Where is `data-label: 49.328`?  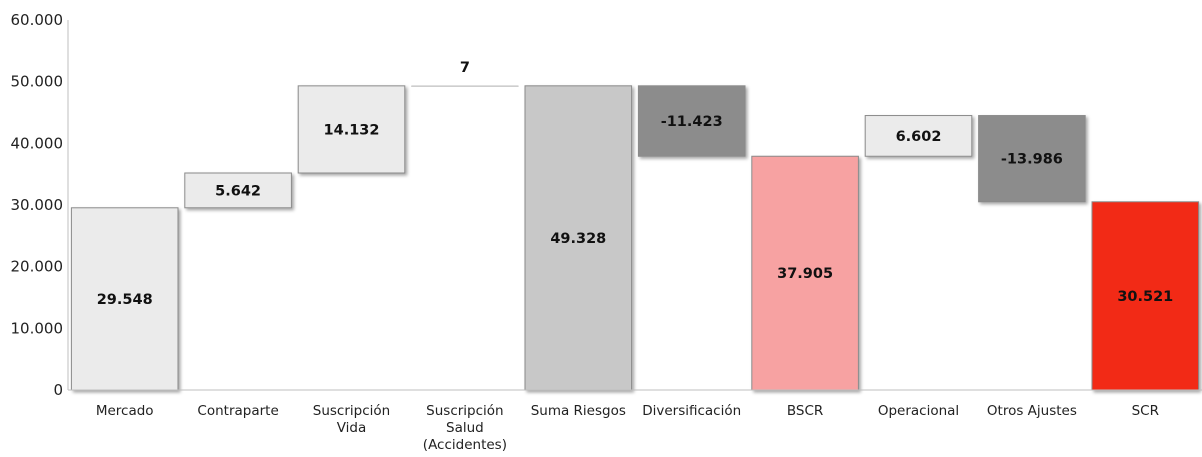
data-label: 49.328 is located at coordinates (578, 239).